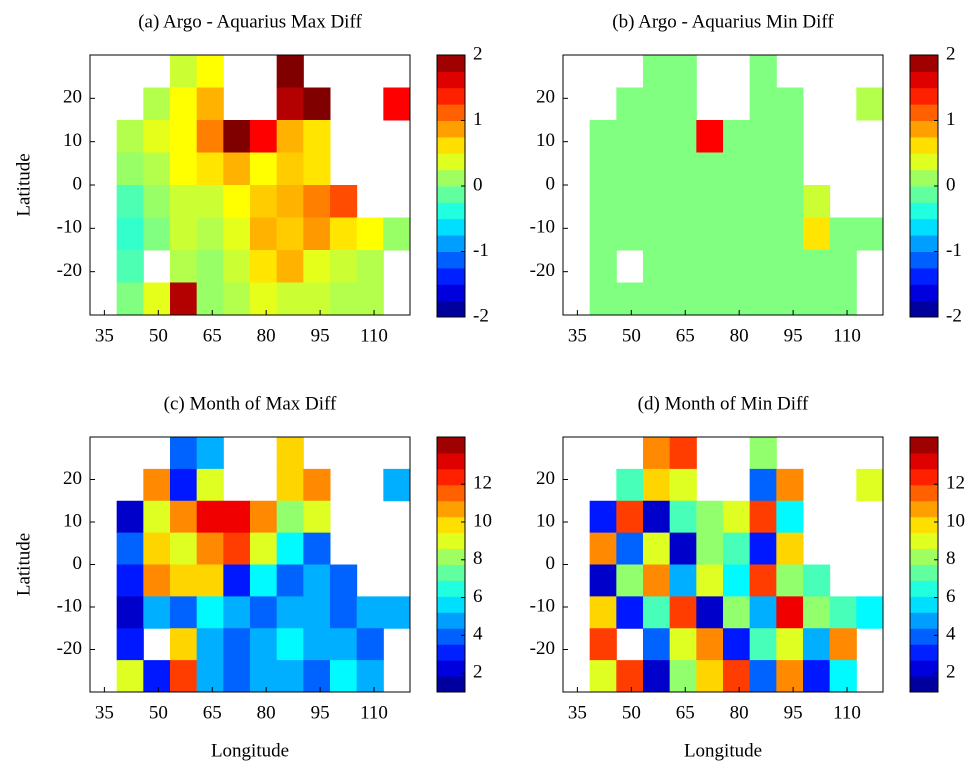  Describe the element at coordinates (482, 483) in the screenshot. I see `colorbar-tick-label: 12` at that location.